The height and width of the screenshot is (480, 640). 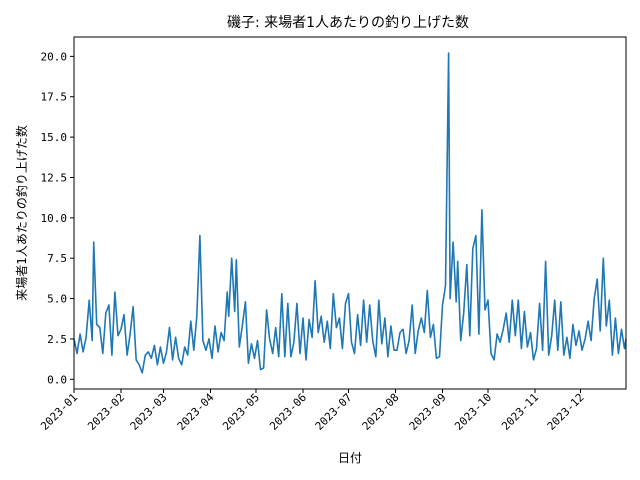 What do you see at coordinates (350, 458) in the screenshot?
I see `x-axis-label: 日付` at bounding box center [350, 458].